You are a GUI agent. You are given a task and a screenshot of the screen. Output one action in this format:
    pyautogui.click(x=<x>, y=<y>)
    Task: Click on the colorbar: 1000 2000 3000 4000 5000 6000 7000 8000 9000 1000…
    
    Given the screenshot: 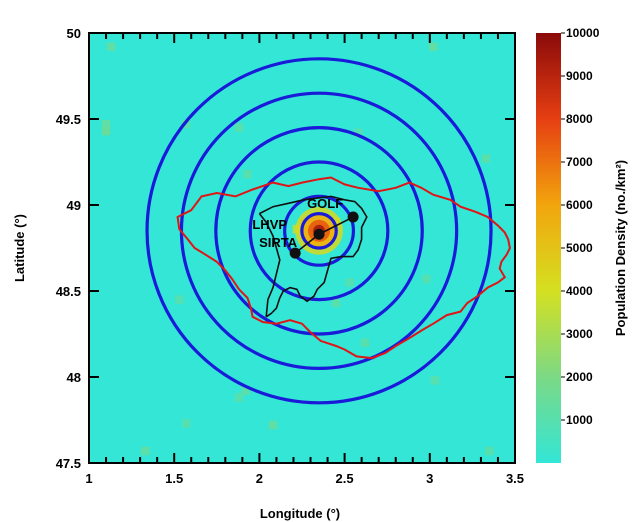 What is the action you would take?
    pyautogui.click(x=582, y=244)
    